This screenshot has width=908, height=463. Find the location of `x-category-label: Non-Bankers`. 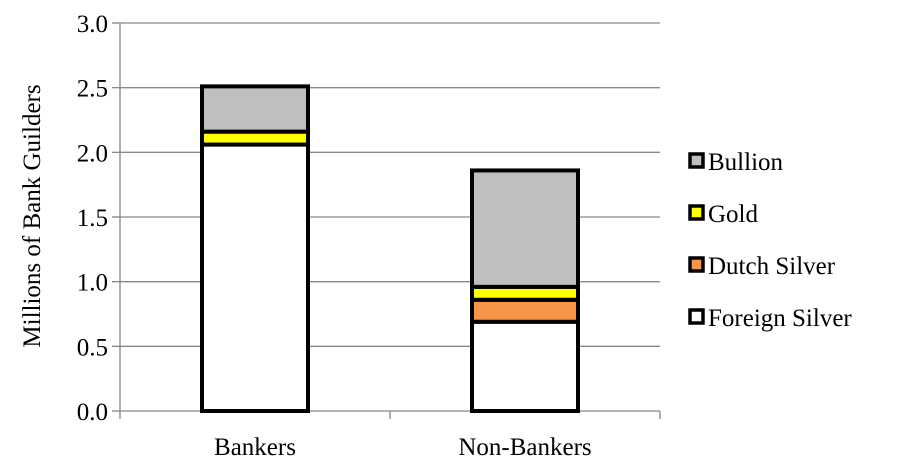

x-category-label: Non-Bankers is located at coordinates (524, 447).